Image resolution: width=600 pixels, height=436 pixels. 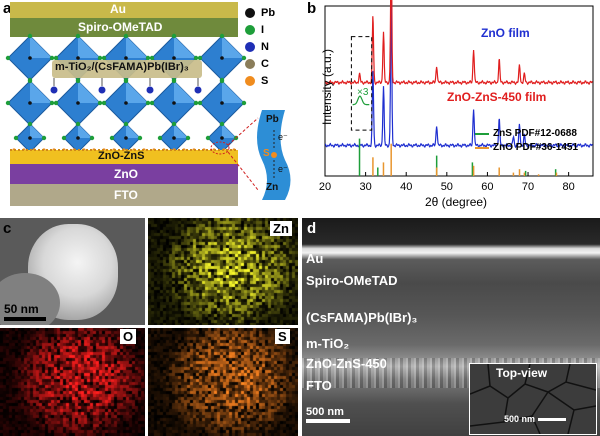 I want to click on zno-layer, so click(x=124, y=174).